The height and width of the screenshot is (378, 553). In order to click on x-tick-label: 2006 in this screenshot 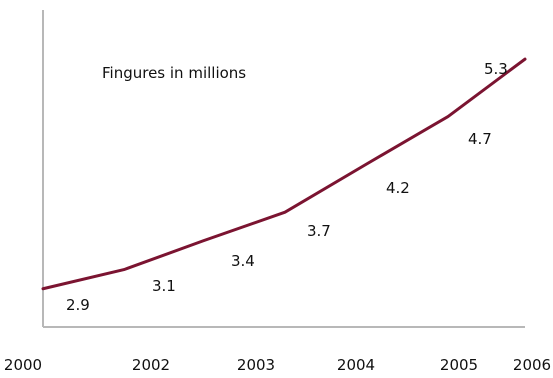, I will do `click(532, 365)`.